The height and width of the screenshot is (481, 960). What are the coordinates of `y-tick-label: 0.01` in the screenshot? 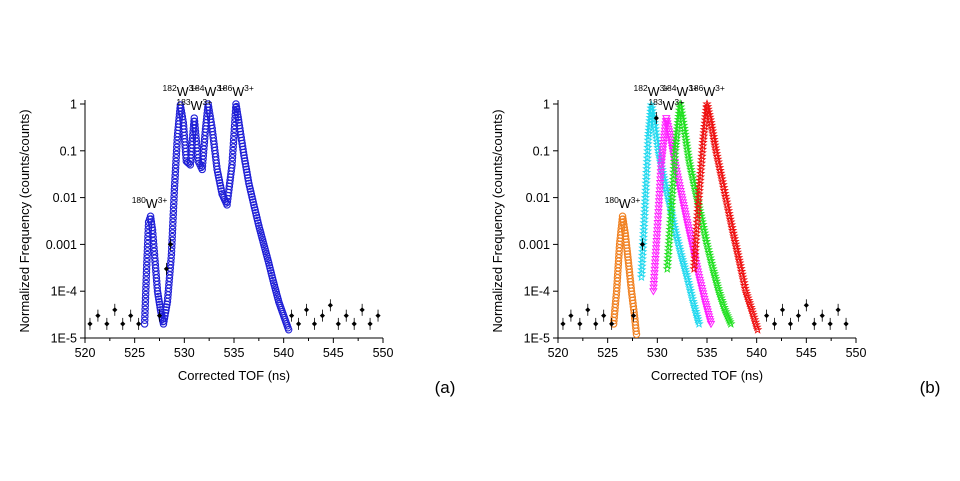 It's located at (65, 198).